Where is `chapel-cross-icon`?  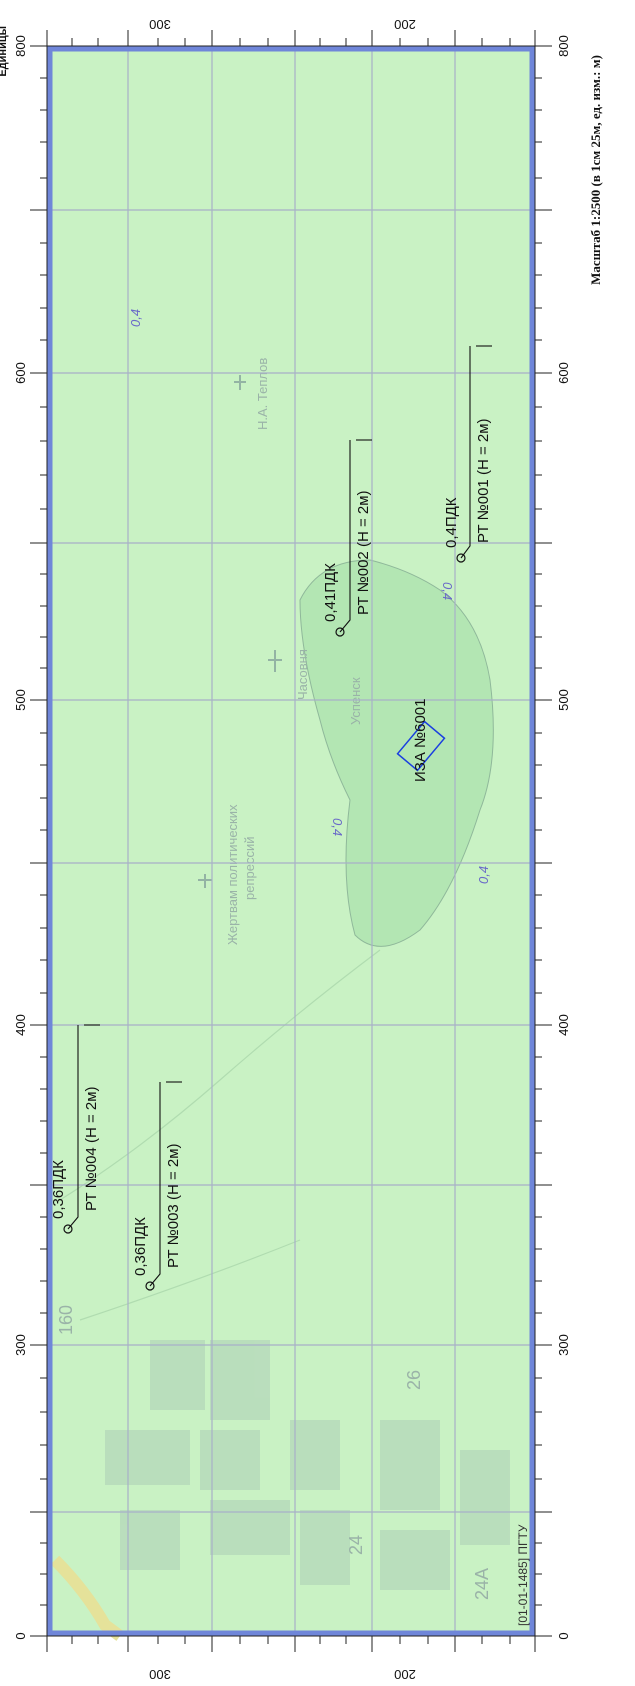
chapel-cross-icon is located at coordinates (275, 661).